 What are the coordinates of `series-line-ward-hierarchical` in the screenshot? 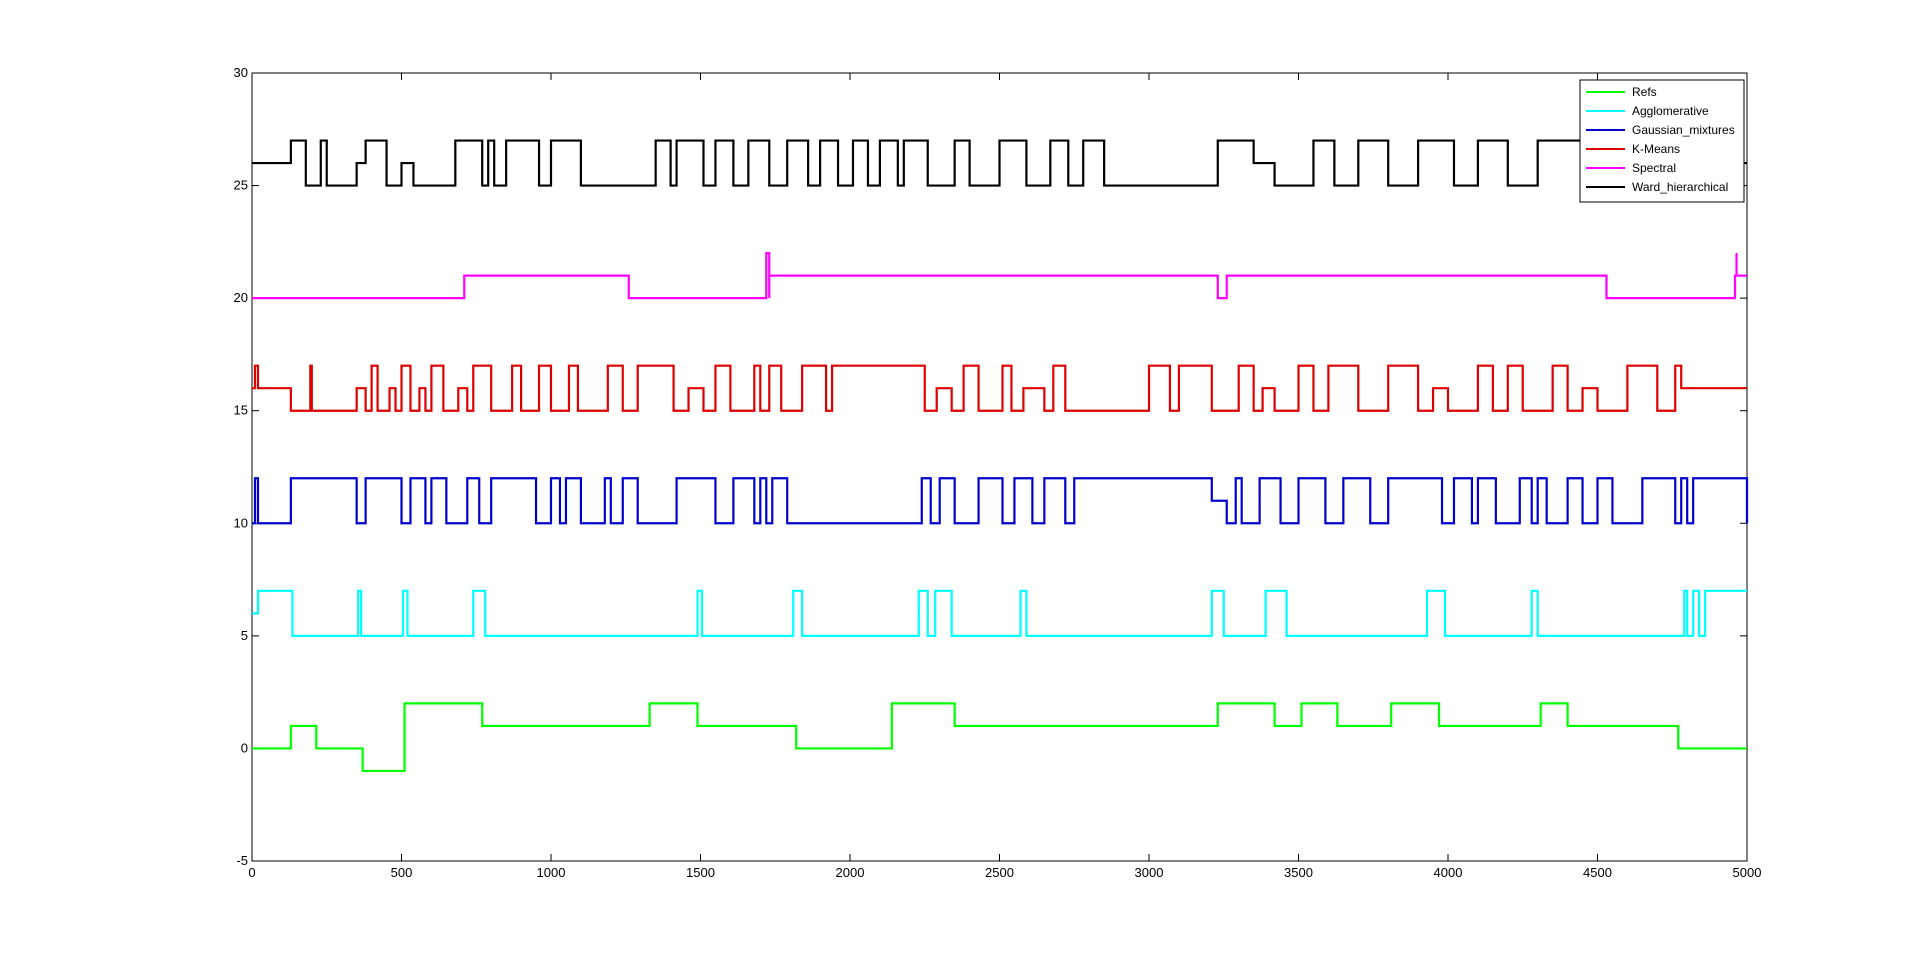 It's located at (999, 163).